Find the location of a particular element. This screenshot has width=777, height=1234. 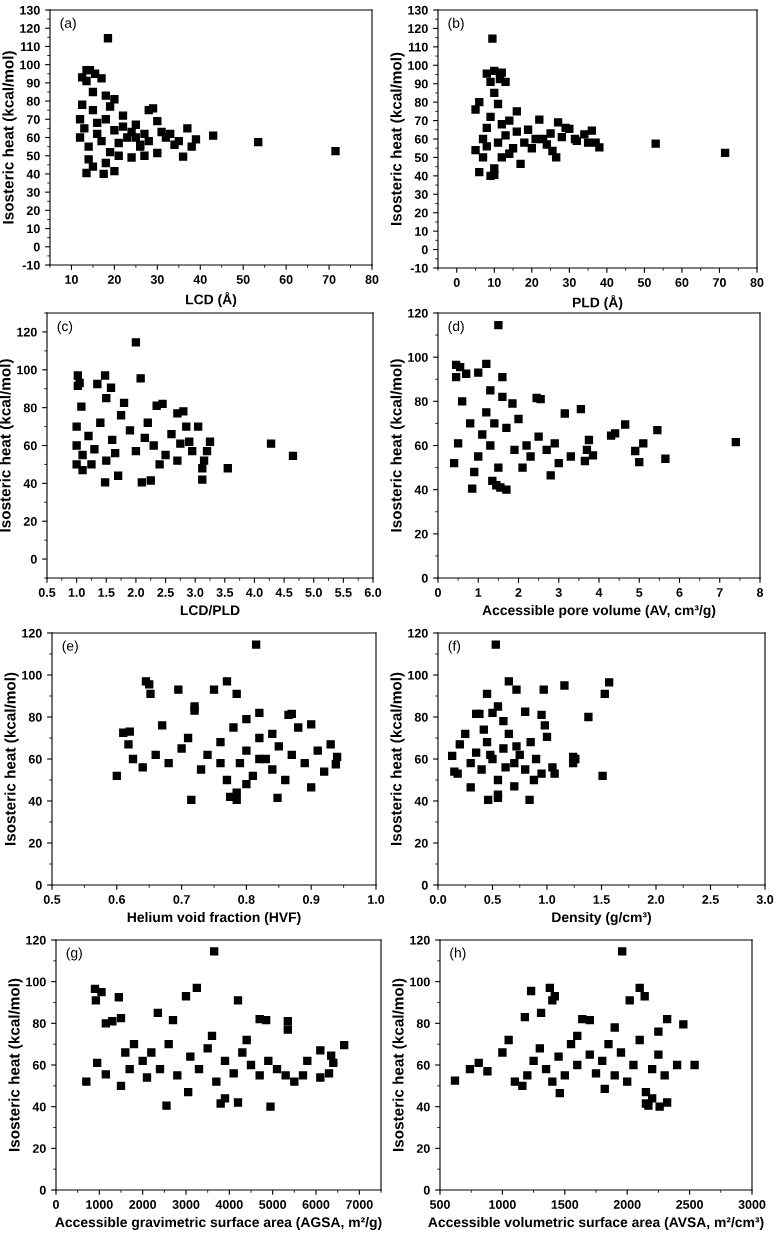

x-tick-label: 0.7 is located at coordinates (181, 899).